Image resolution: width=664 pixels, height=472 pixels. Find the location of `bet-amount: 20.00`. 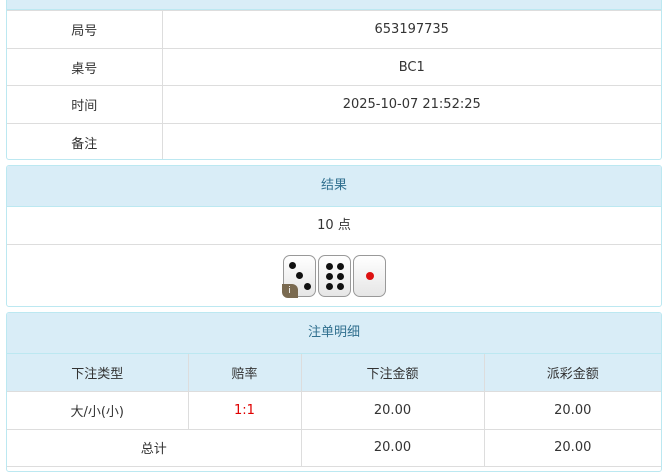

bet-amount: 20.00 is located at coordinates (392, 410).